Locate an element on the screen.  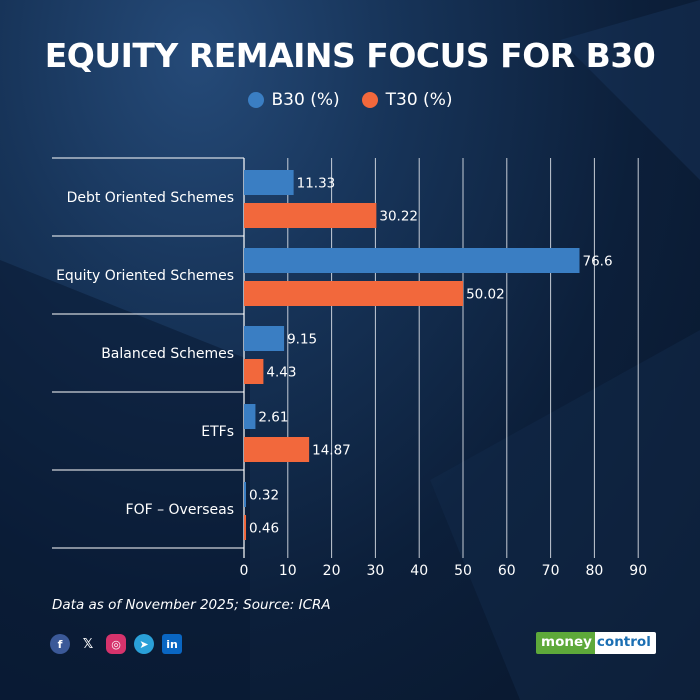
x-tick-label: 50 is located at coordinates (463, 571).